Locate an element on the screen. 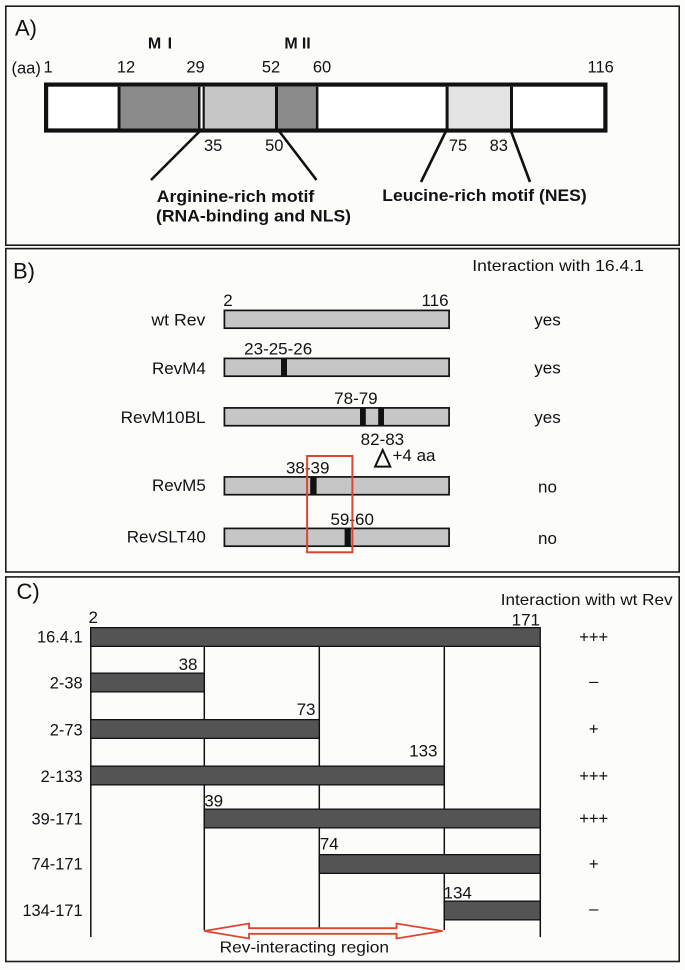  svg-text: 23-25-26 is located at coordinates (278, 348).